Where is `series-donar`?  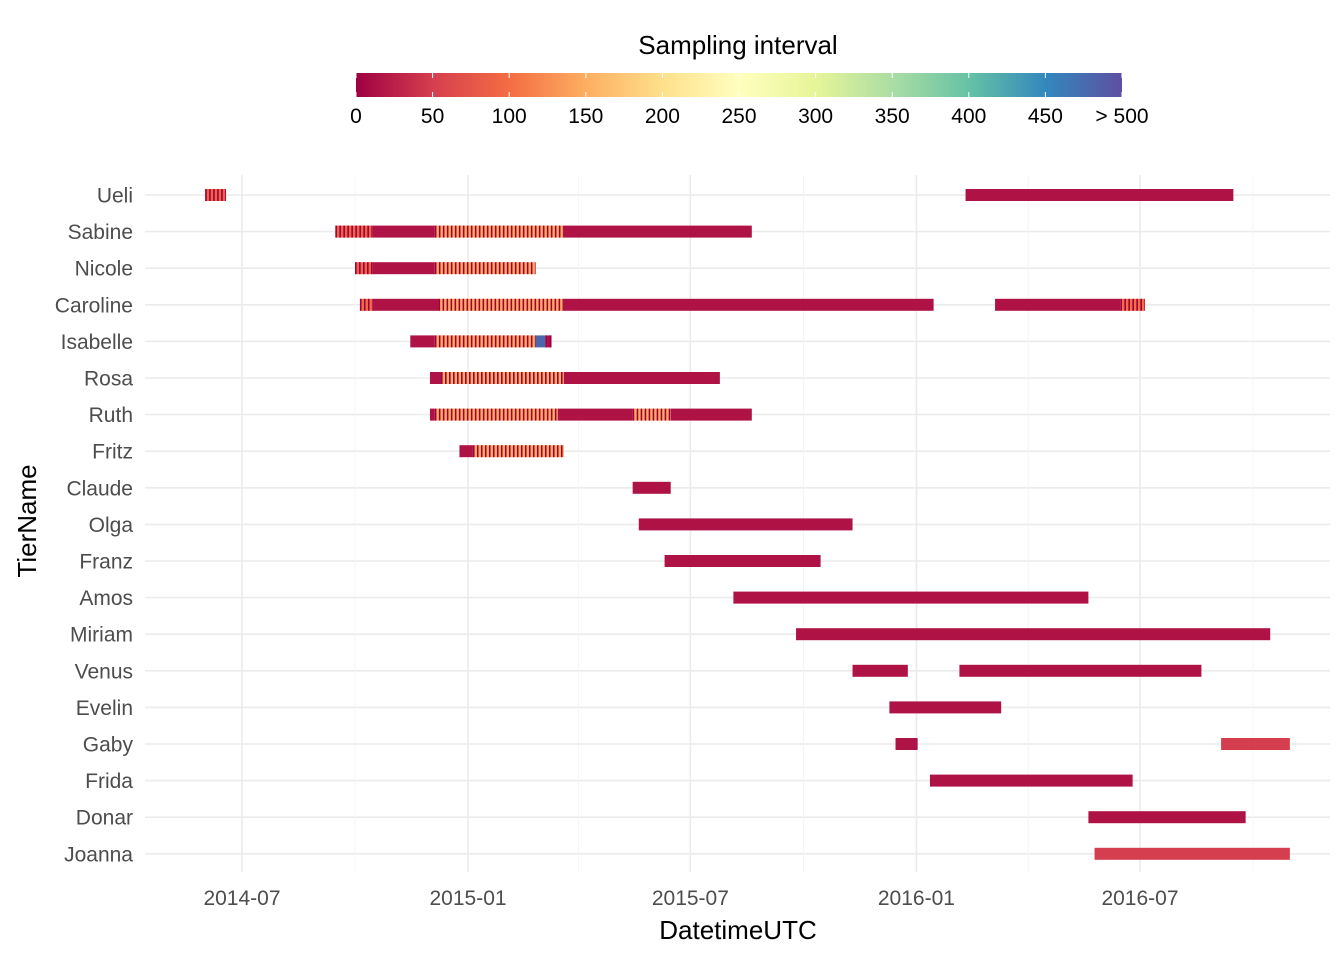
series-donar is located at coordinates (1167, 817).